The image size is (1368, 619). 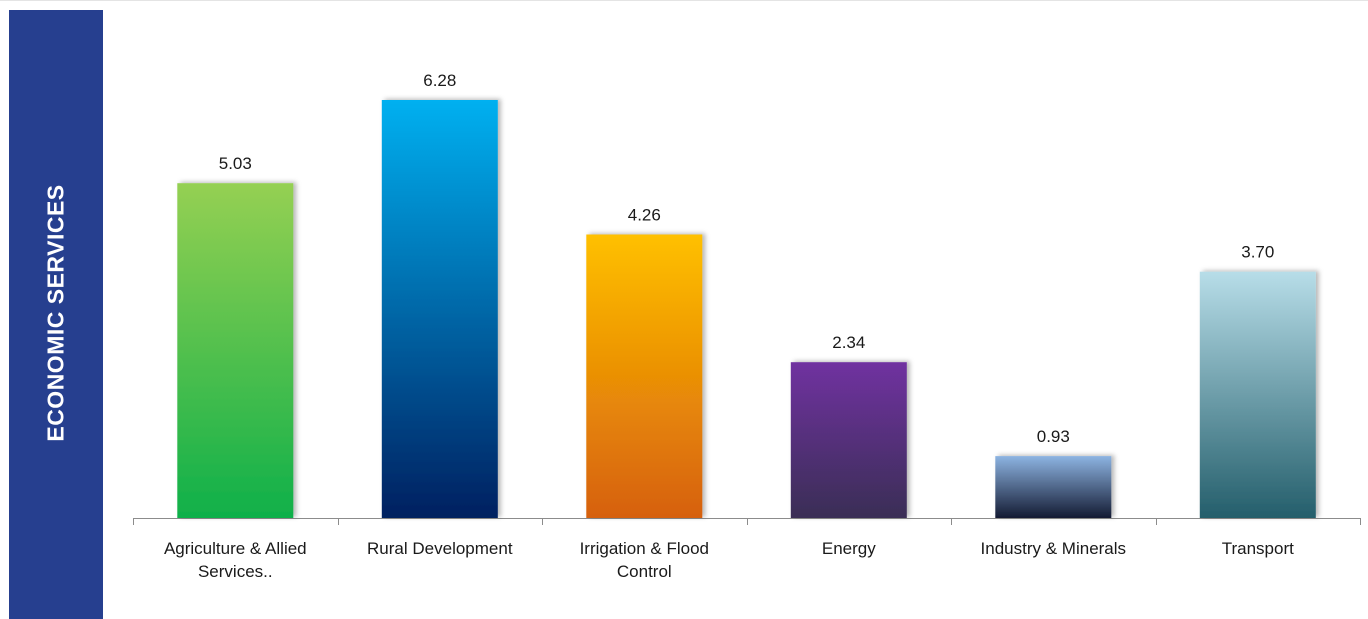 What do you see at coordinates (1258, 548) in the screenshot?
I see `category-label: Transport` at bounding box center [1258, 548].